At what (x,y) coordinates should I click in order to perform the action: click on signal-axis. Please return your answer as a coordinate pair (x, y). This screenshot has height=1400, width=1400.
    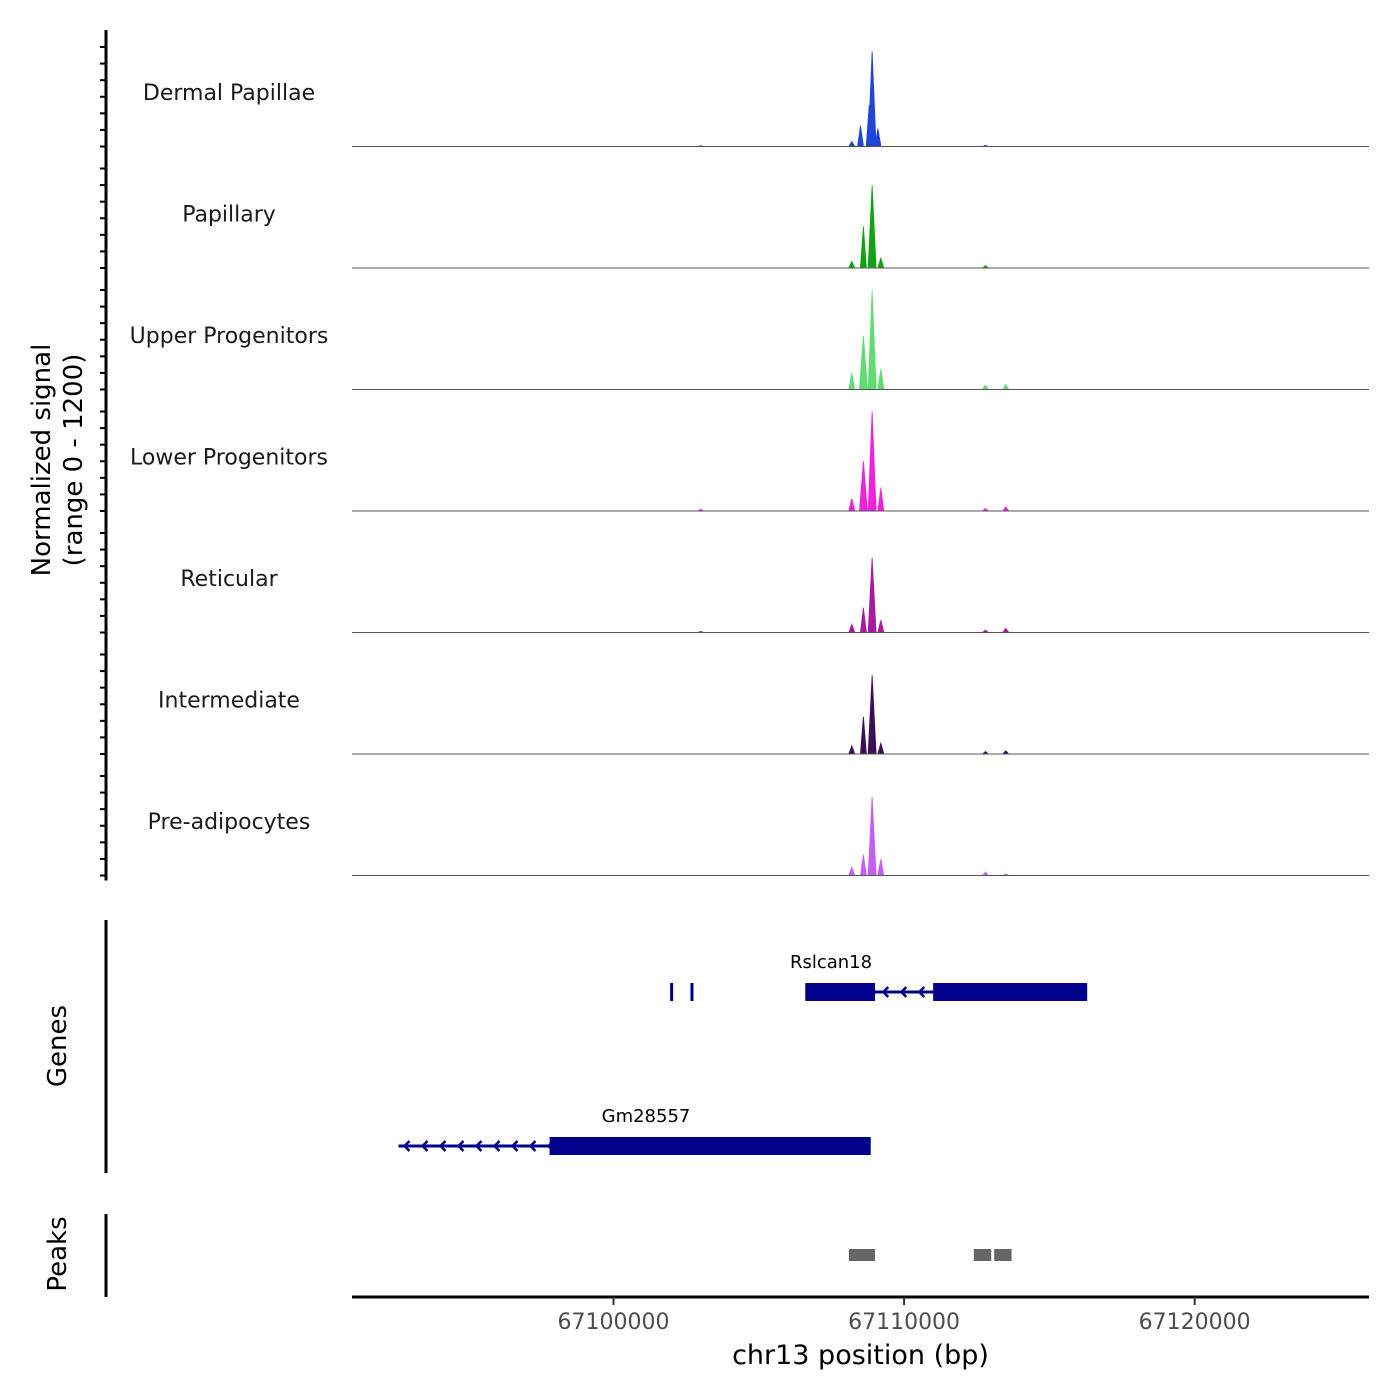
    Looking at the image, I should click on (104, 455).